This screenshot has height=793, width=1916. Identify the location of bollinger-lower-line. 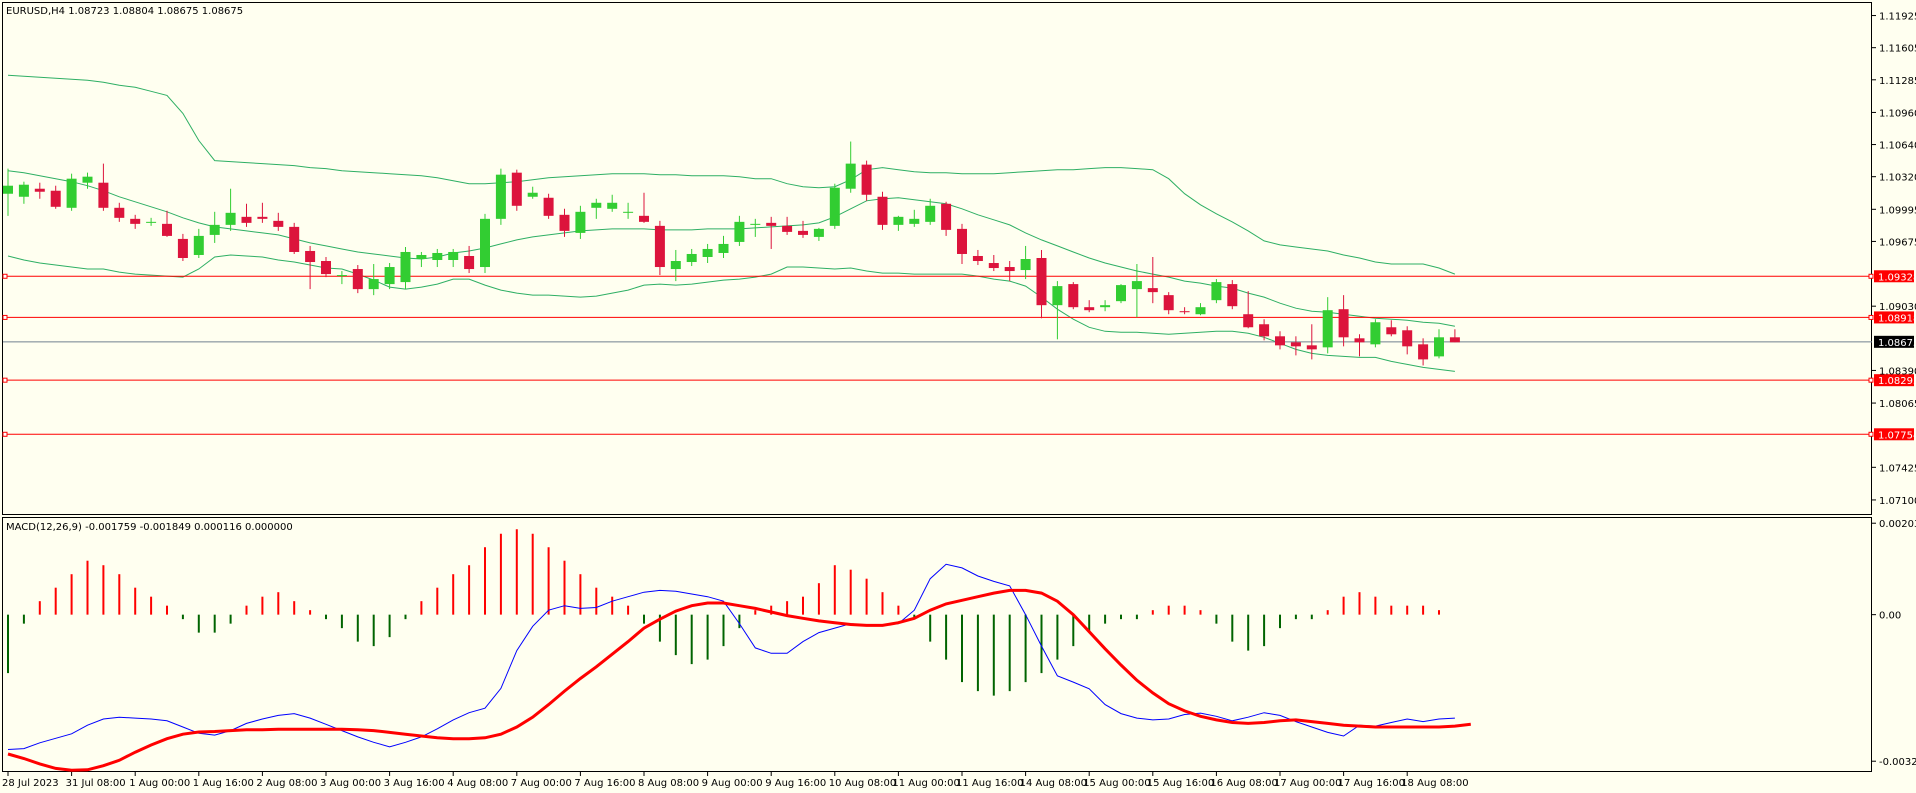
(731, 313).